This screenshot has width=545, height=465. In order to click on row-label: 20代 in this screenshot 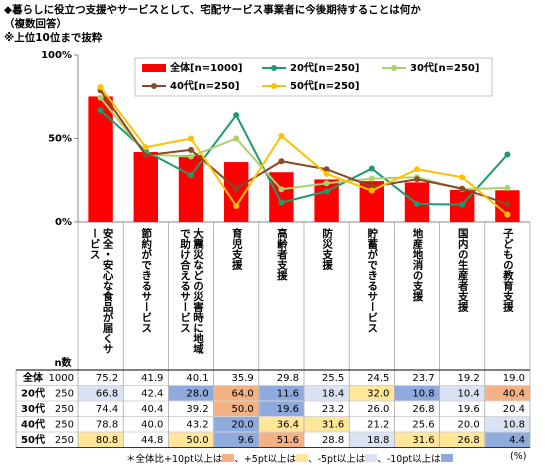, I will do `click(33, 392)`.